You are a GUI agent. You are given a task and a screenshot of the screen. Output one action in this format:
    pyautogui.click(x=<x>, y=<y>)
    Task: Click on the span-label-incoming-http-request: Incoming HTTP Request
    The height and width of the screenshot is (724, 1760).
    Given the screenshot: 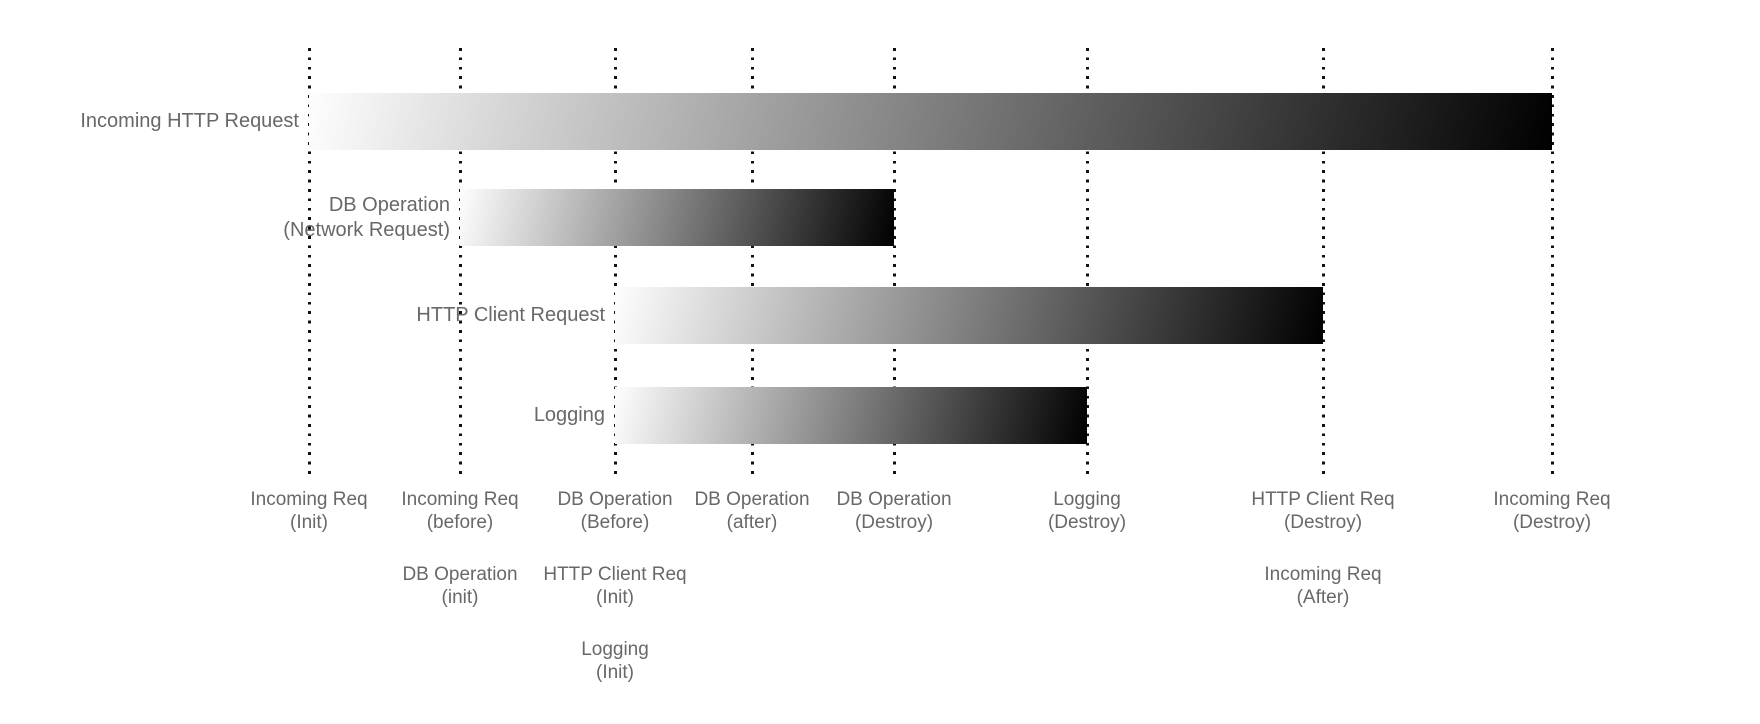 What is the action you would take?
    pyautogui.click(x=149, y=121)
    